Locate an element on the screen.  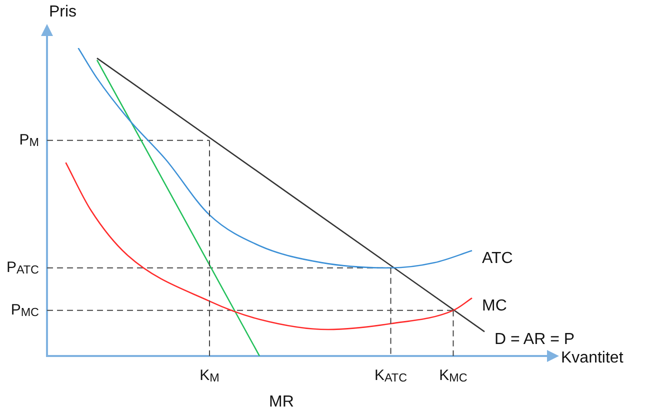
x-axis-title: Kvantitet is located at coordinates (592, 357).